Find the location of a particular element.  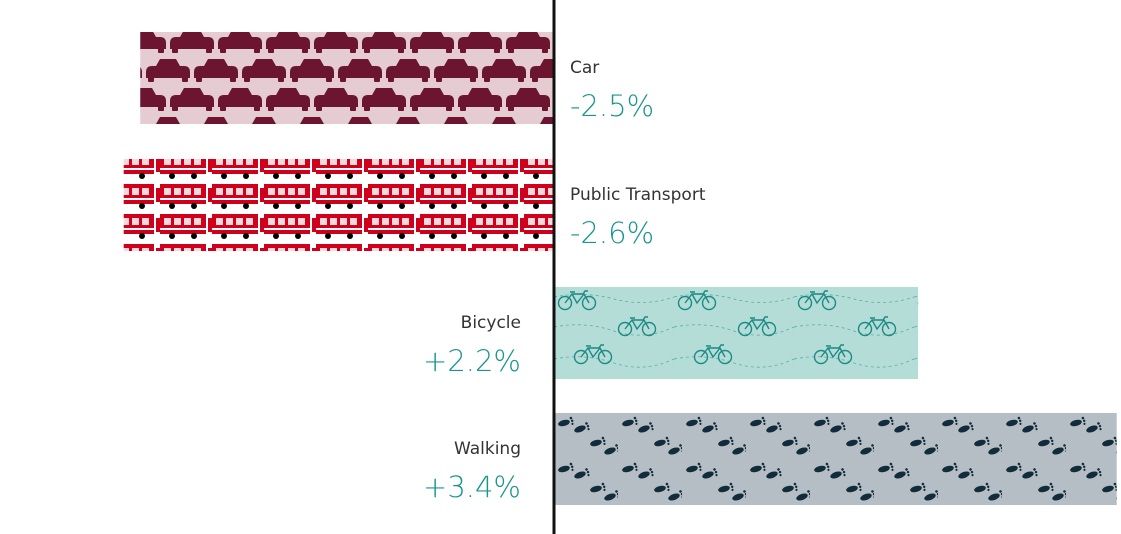

category-label-public-transport: Public Transport is located at coordinates (638, 195).